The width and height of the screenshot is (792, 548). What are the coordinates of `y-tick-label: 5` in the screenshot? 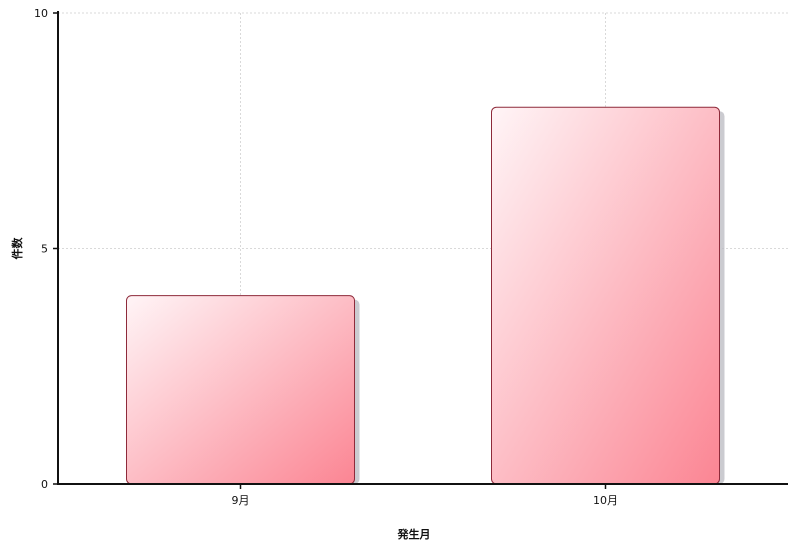 It's located at (44, 249).